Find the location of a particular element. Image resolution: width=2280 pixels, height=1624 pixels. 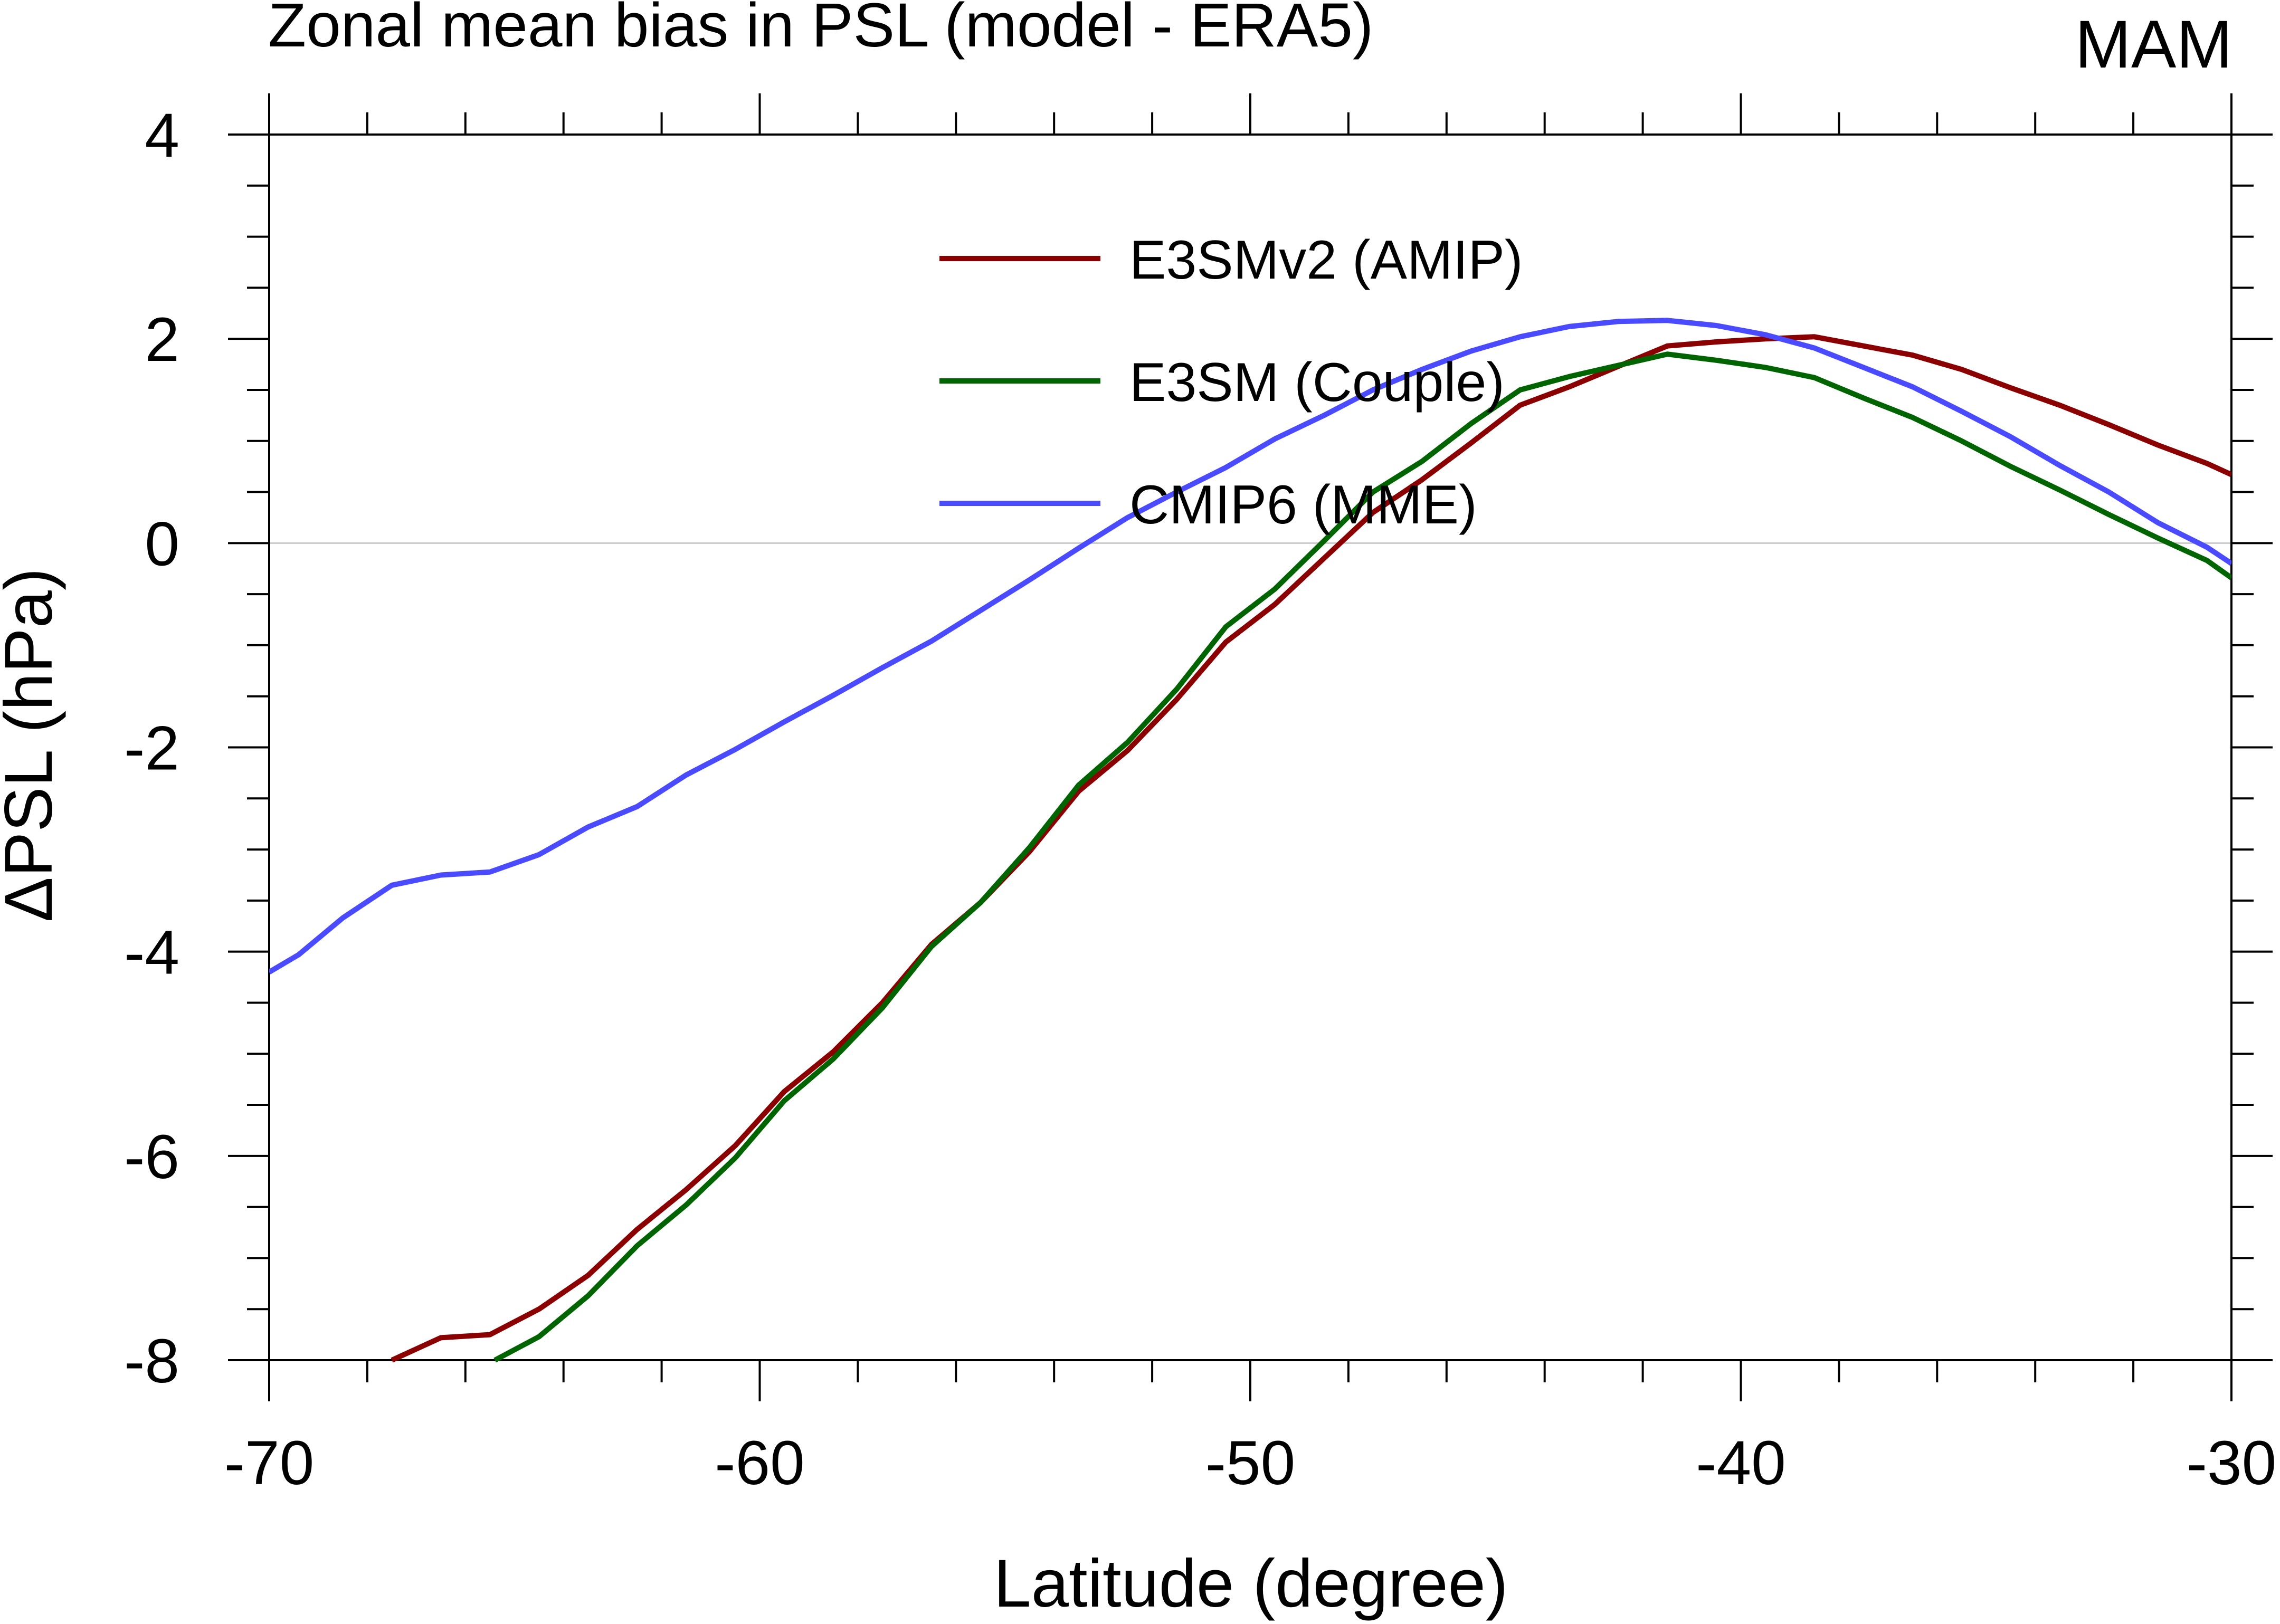

y-tick-label: 4 is located at coordinates (162, 135).